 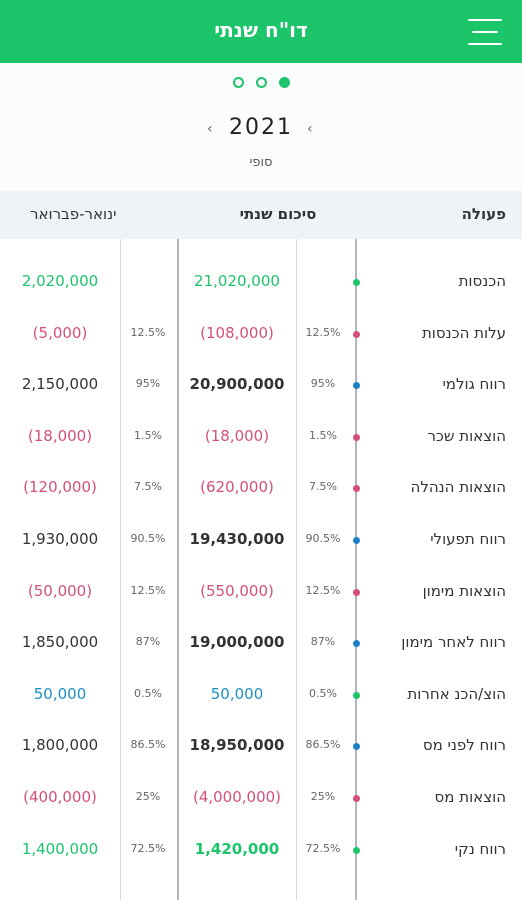 What do you see at coordinates (148, 487) in the screenshot?
I see `period-percent: 7.5%` at bounding box center [148, 487].